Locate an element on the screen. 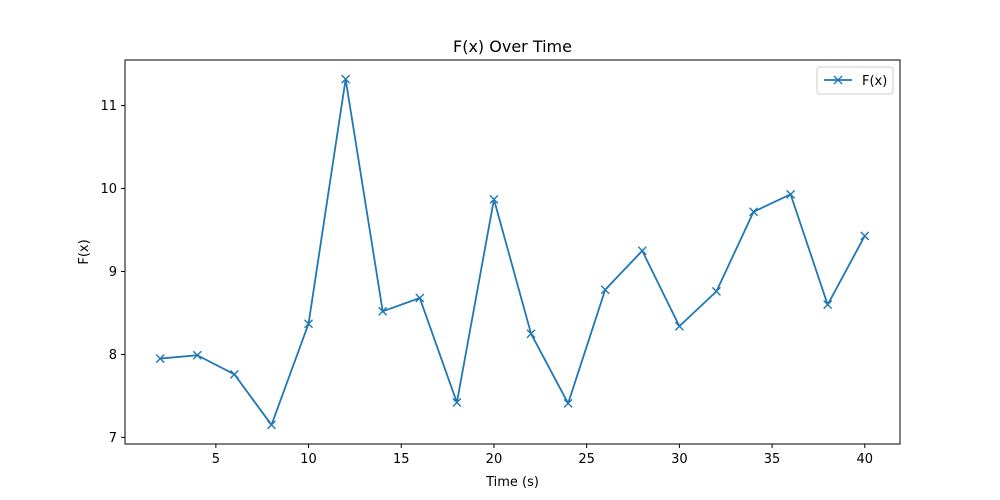  legend: F(x) is located at coordinates (855, 80).